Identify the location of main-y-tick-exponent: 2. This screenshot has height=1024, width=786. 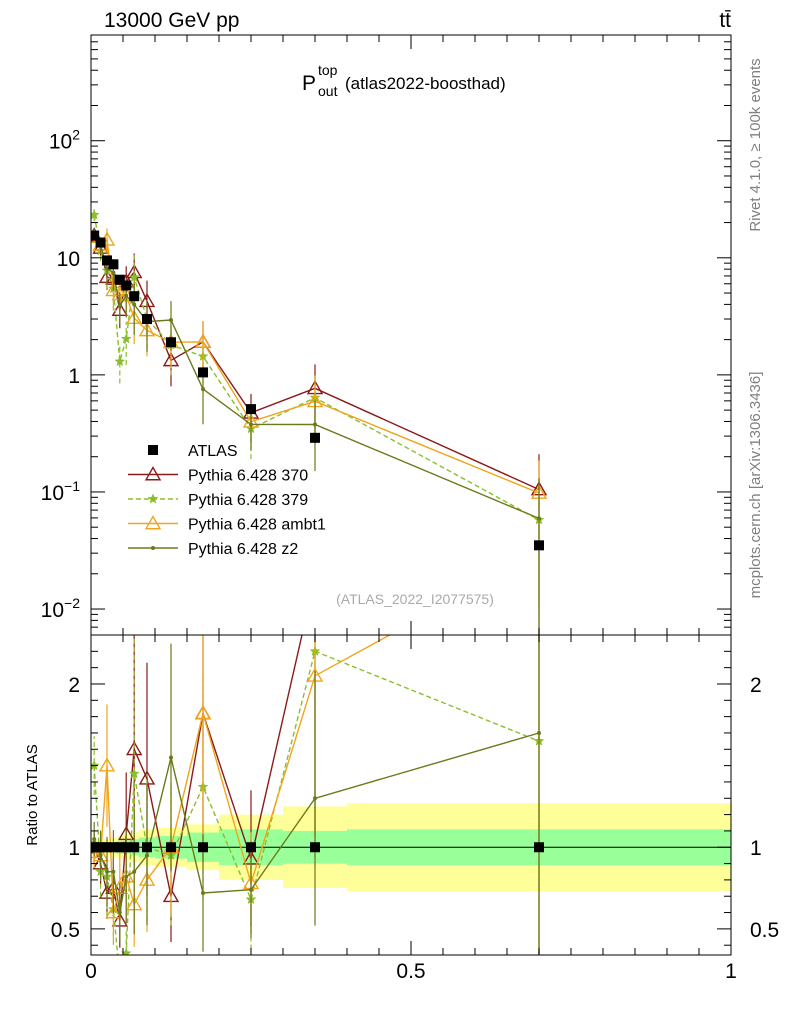
(76, 135).